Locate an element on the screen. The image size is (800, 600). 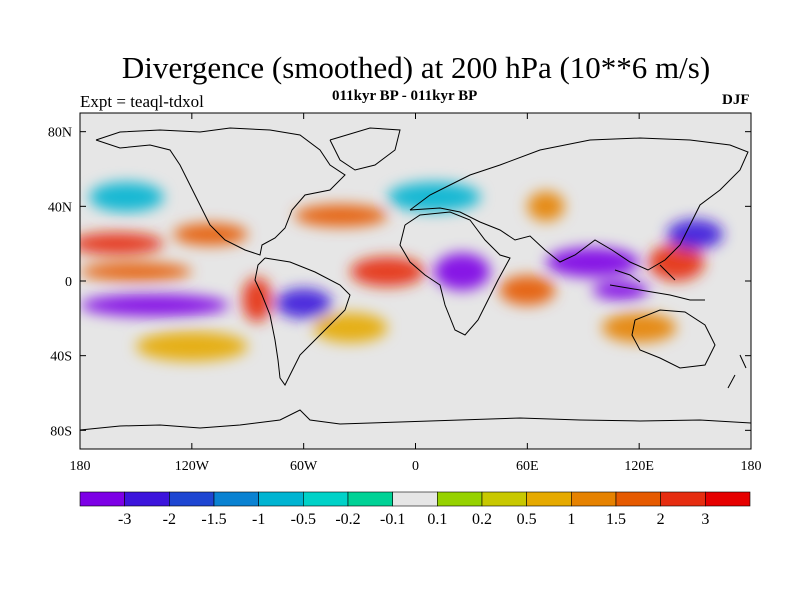
coast-eurasia is located at coordinates (579, 204).